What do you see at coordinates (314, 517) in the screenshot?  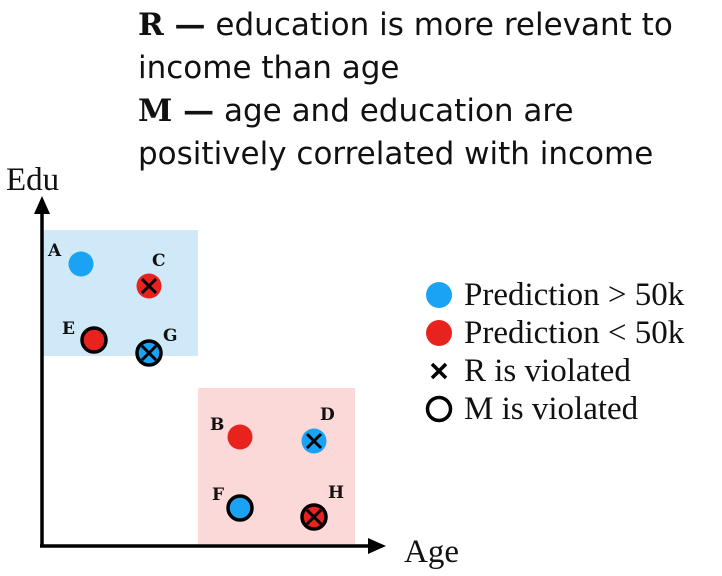 I see `point-h-cross` at bounding box center [314, 517].